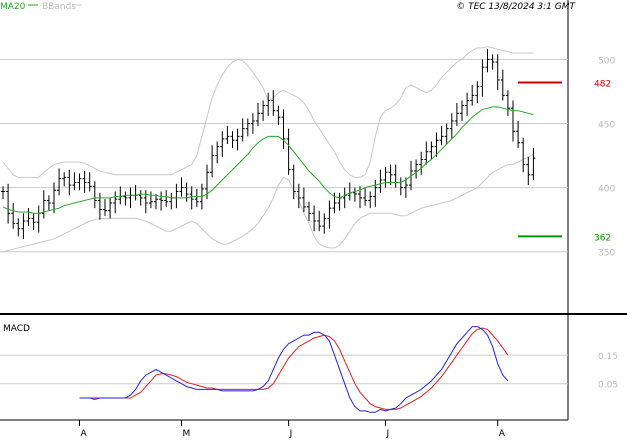  I want to click on price-y-tick-label: 400, so click(606, 190).